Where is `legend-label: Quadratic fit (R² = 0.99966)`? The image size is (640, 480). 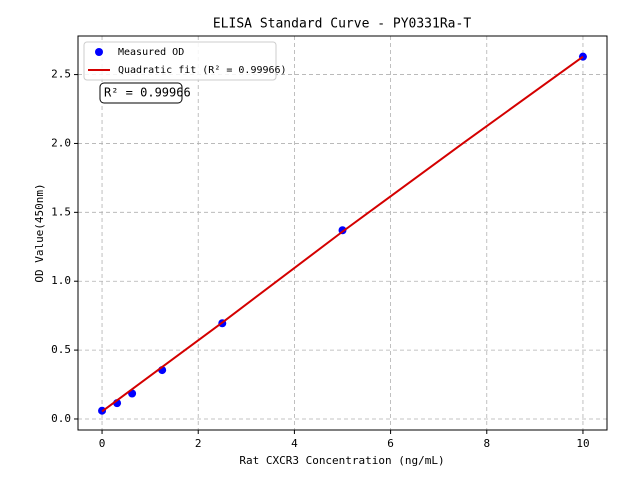 legend-label: Quadratic fit (R² = 0.99966) is located at coordinates (202, 70).